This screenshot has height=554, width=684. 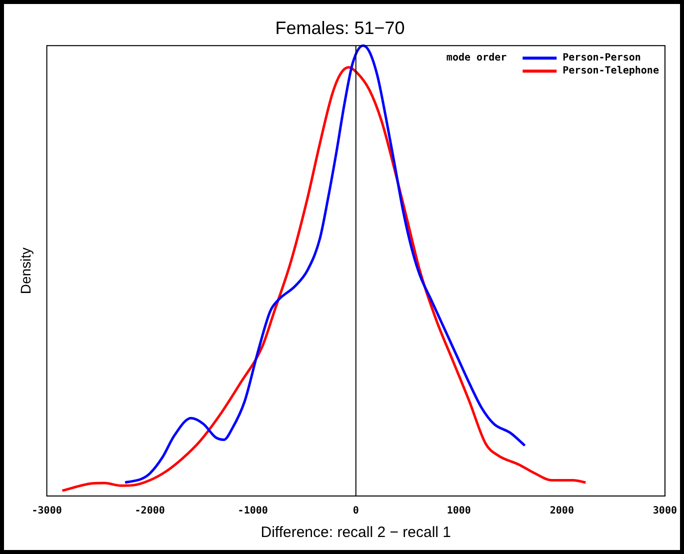 I want to click on x-tick-label: 1000, so click(x=458, y=511).